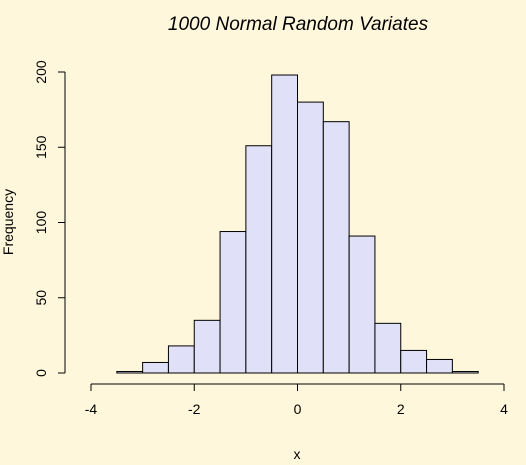 This screenshot has height=465, width=526. I want to click on y-tick-label: 200, so click(41, 72).